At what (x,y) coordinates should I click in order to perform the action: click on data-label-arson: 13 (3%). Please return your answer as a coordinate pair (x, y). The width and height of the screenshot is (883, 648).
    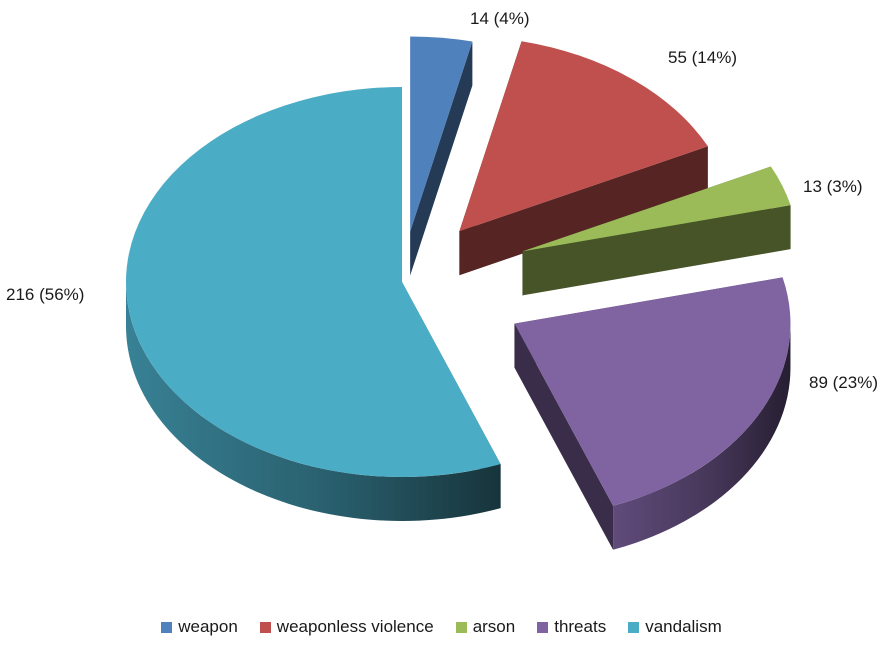
    Looking at the image, I should click on (833, 186).